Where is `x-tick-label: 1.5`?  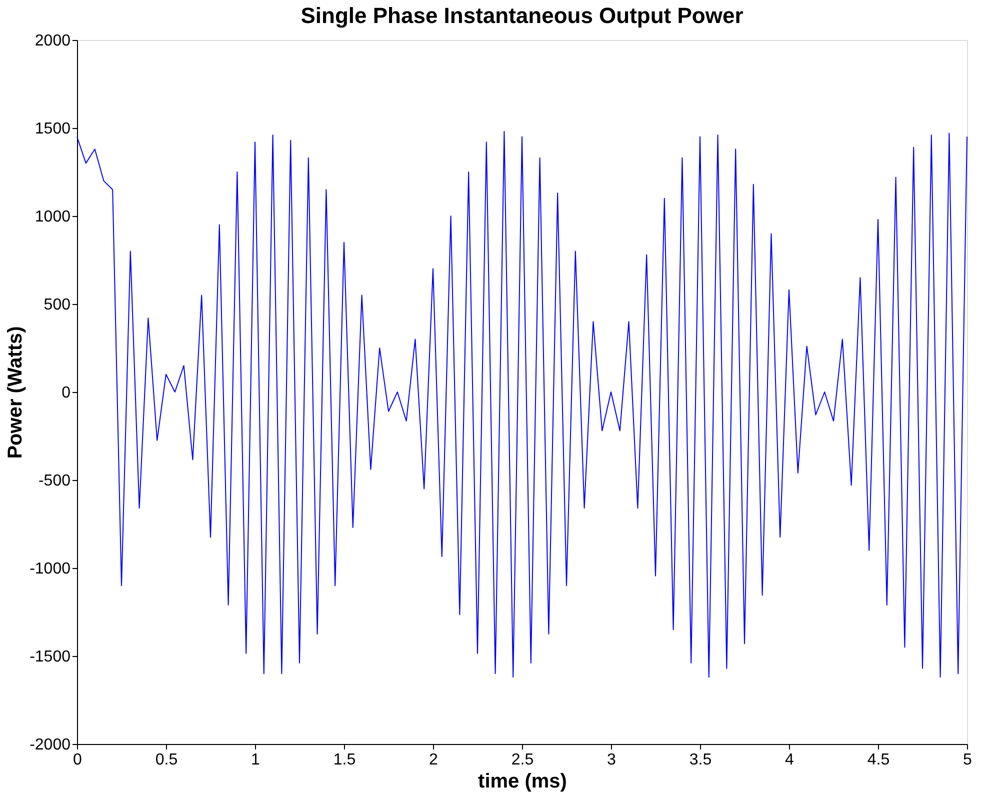
x-tick-label: 1.5 is located at coordinates (344, 760).